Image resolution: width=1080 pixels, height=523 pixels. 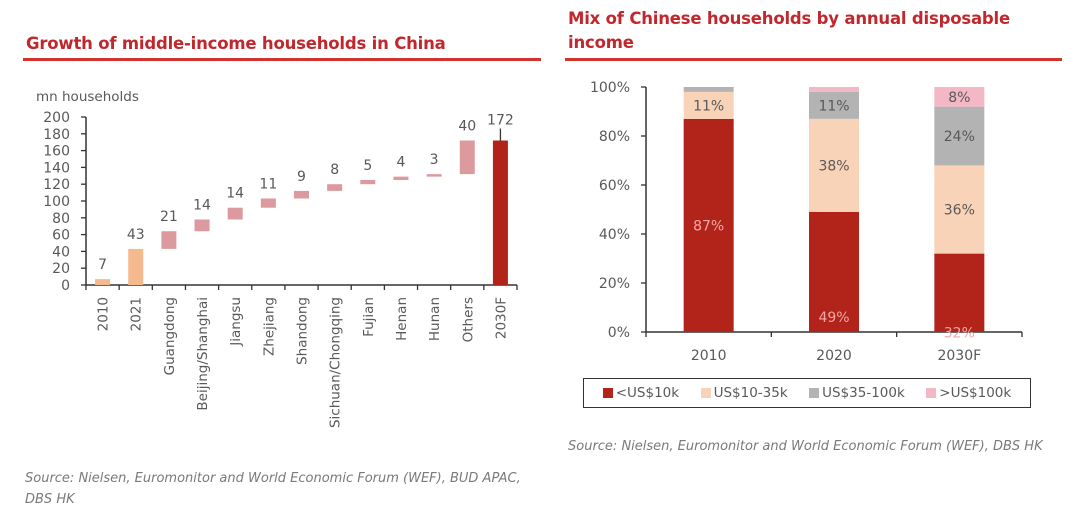 I want to click on y-tick-label: 40%, so click(x=614, y=235).